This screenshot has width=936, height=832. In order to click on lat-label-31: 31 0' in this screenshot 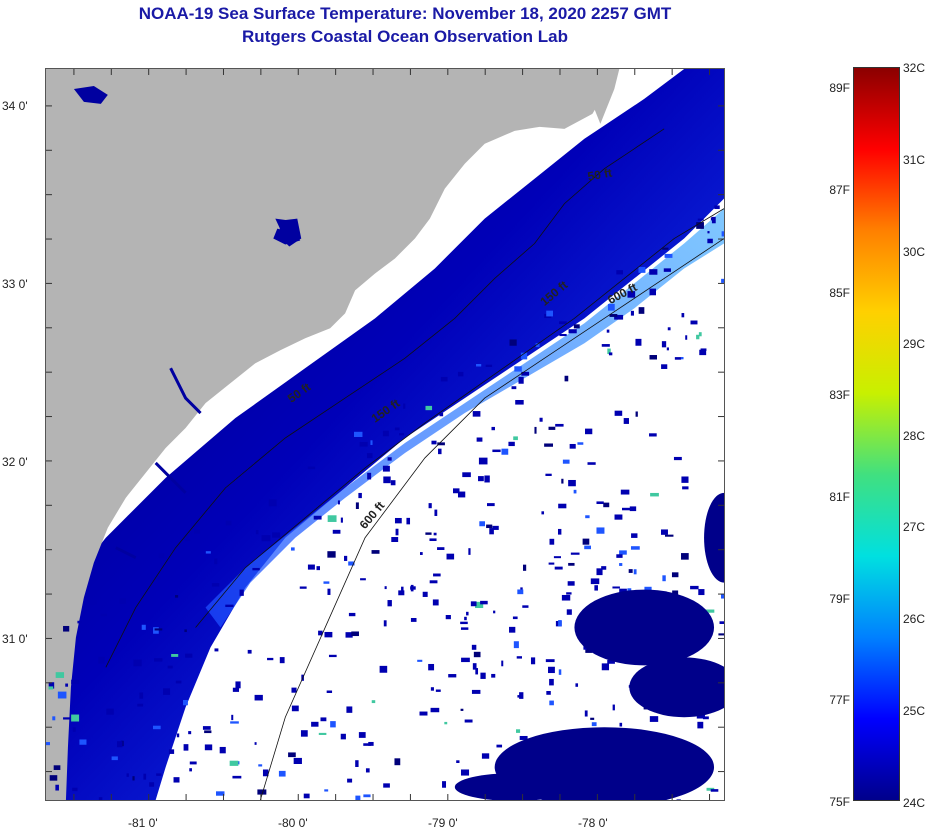, I will do `click(15, 639)`.